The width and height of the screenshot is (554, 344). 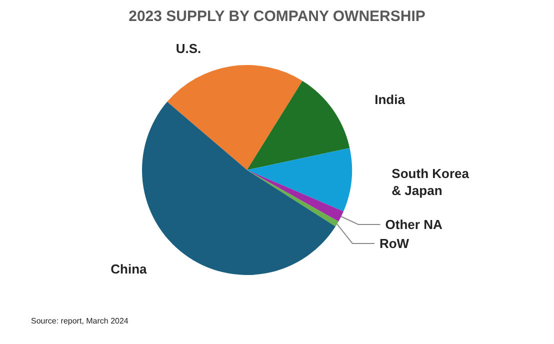 I want to click on slice-label: China, so click(x=129, y=268).